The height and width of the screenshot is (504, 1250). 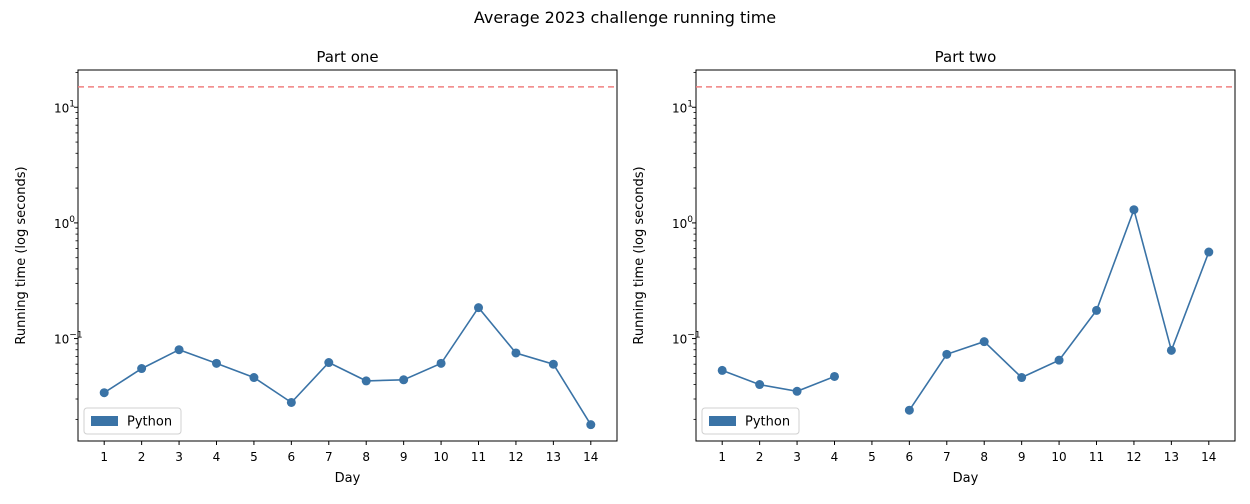 I want to click on figure-title: Average 2023 challenge running time, so click(x=625, y=17).